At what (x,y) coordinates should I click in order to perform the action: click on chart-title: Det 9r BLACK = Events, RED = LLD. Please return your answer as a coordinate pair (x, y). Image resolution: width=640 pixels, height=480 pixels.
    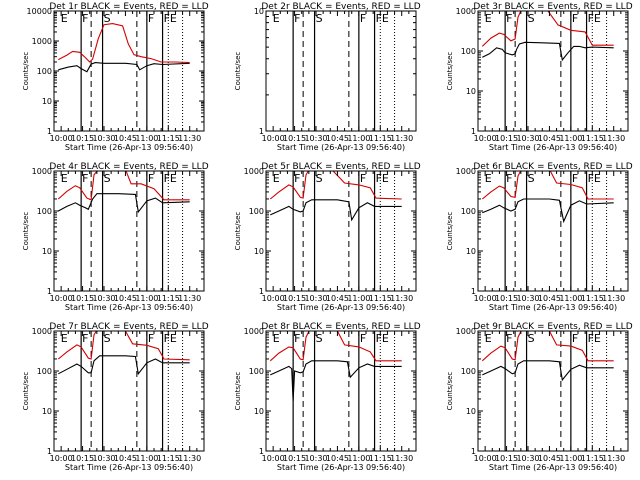
    Looking at the image, I should click on (552, 327).